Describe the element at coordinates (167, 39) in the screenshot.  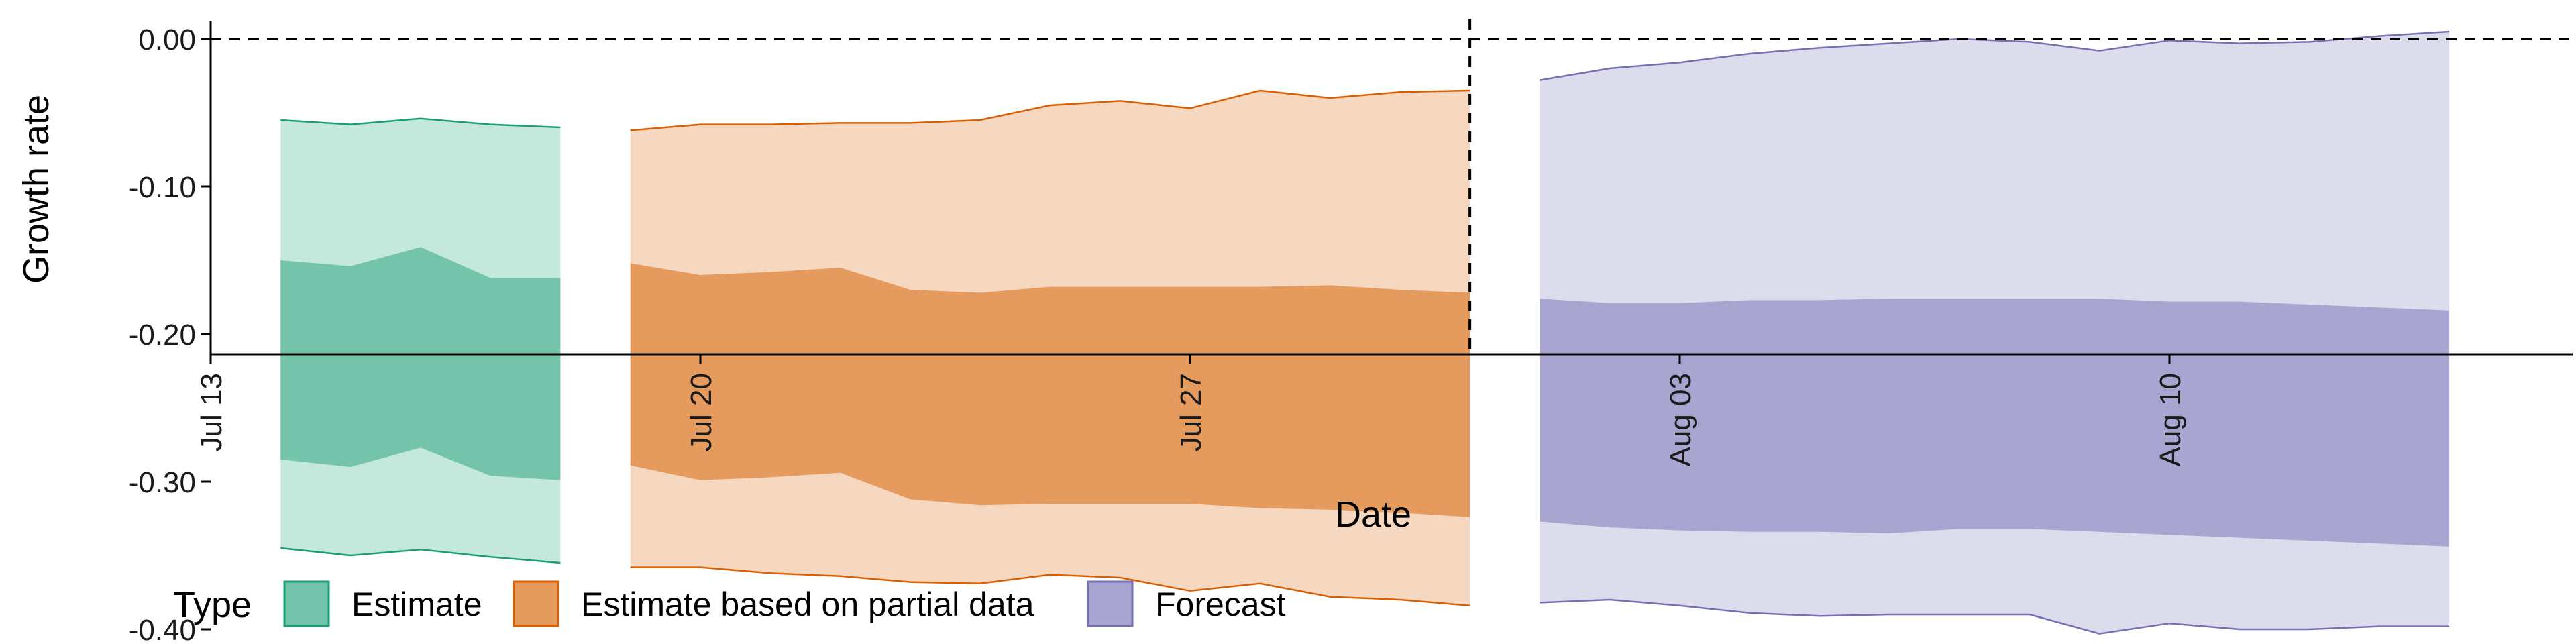
I see `y-tick-label: 0.00` at that location.